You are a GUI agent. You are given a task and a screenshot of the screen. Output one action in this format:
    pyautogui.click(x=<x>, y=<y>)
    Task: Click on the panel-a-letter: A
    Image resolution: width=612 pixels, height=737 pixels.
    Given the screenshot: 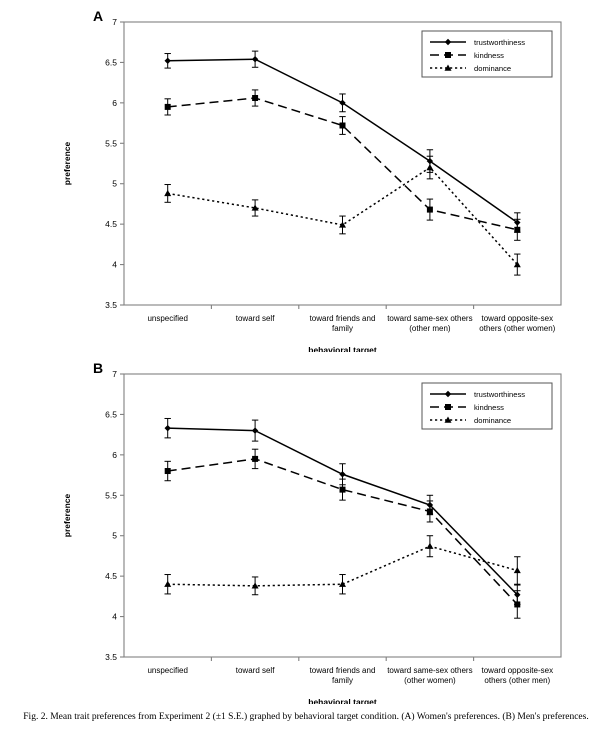 What is the action you would take?
    pyautogui.click(x=98, y=16)
    